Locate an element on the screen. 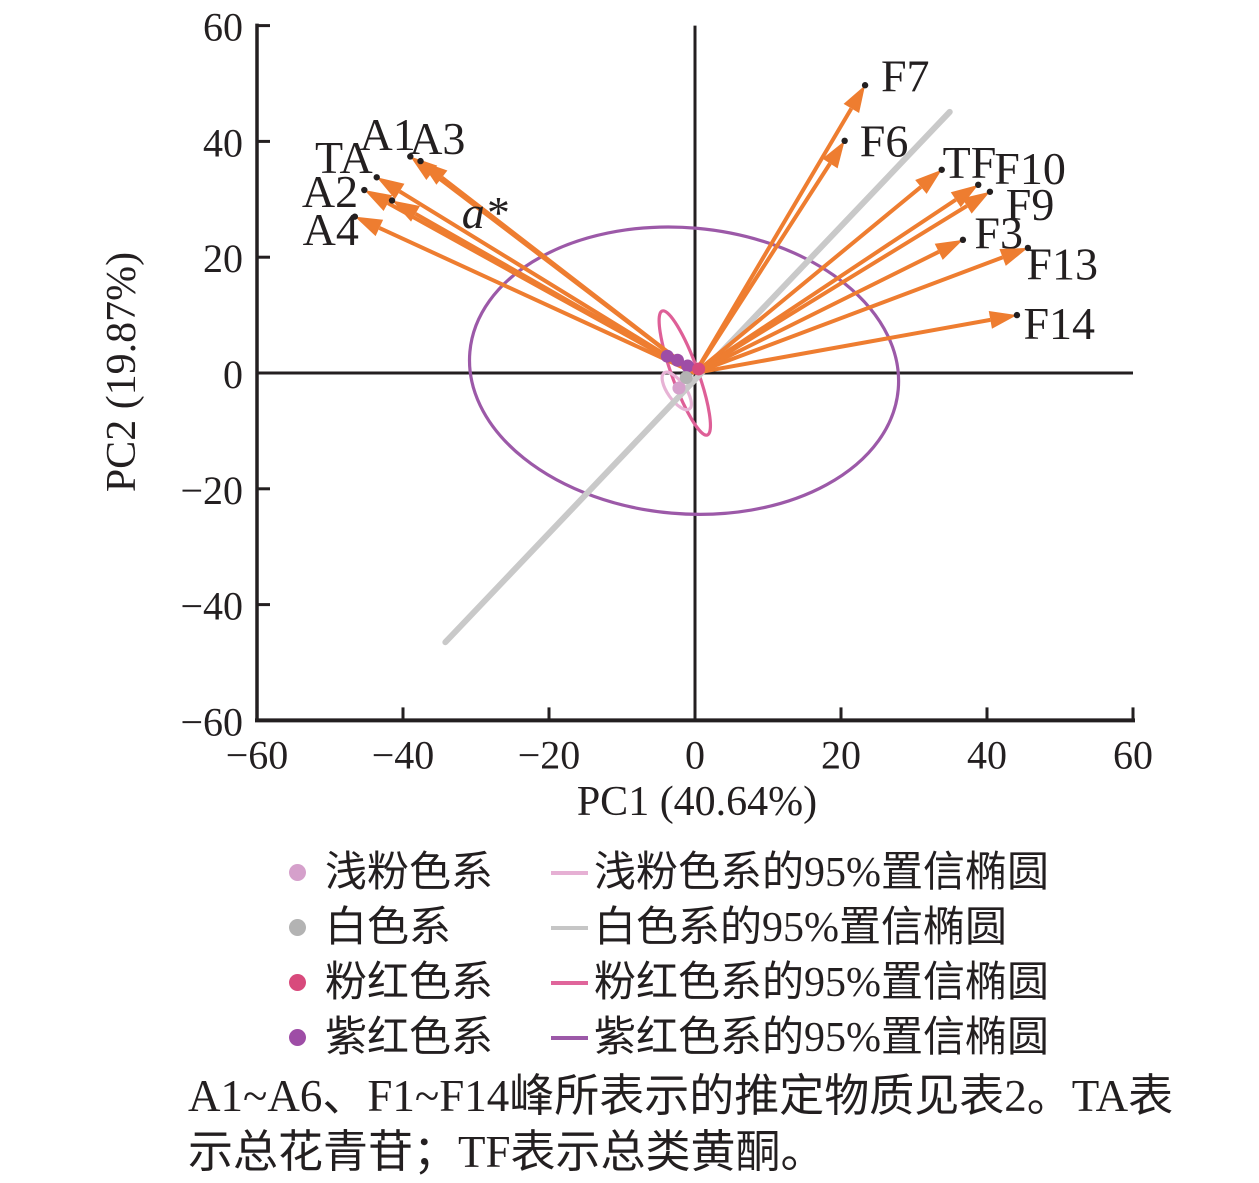 This screenshot has width=1259, height=1183. loading-arrowhead-F9 is located at coordinates (976, 202).